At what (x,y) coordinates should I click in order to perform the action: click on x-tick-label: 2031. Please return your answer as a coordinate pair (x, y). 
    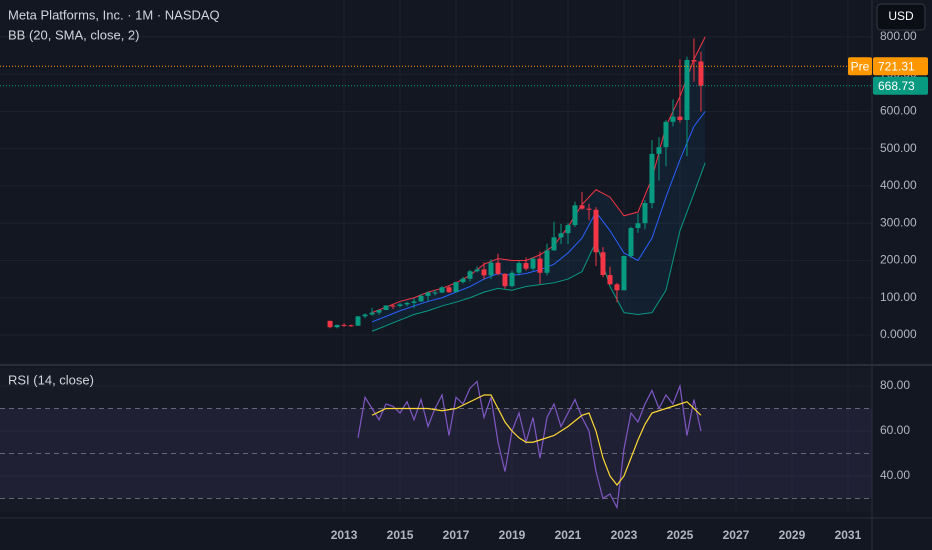
    Looking at the image, I should click on (848, 535).